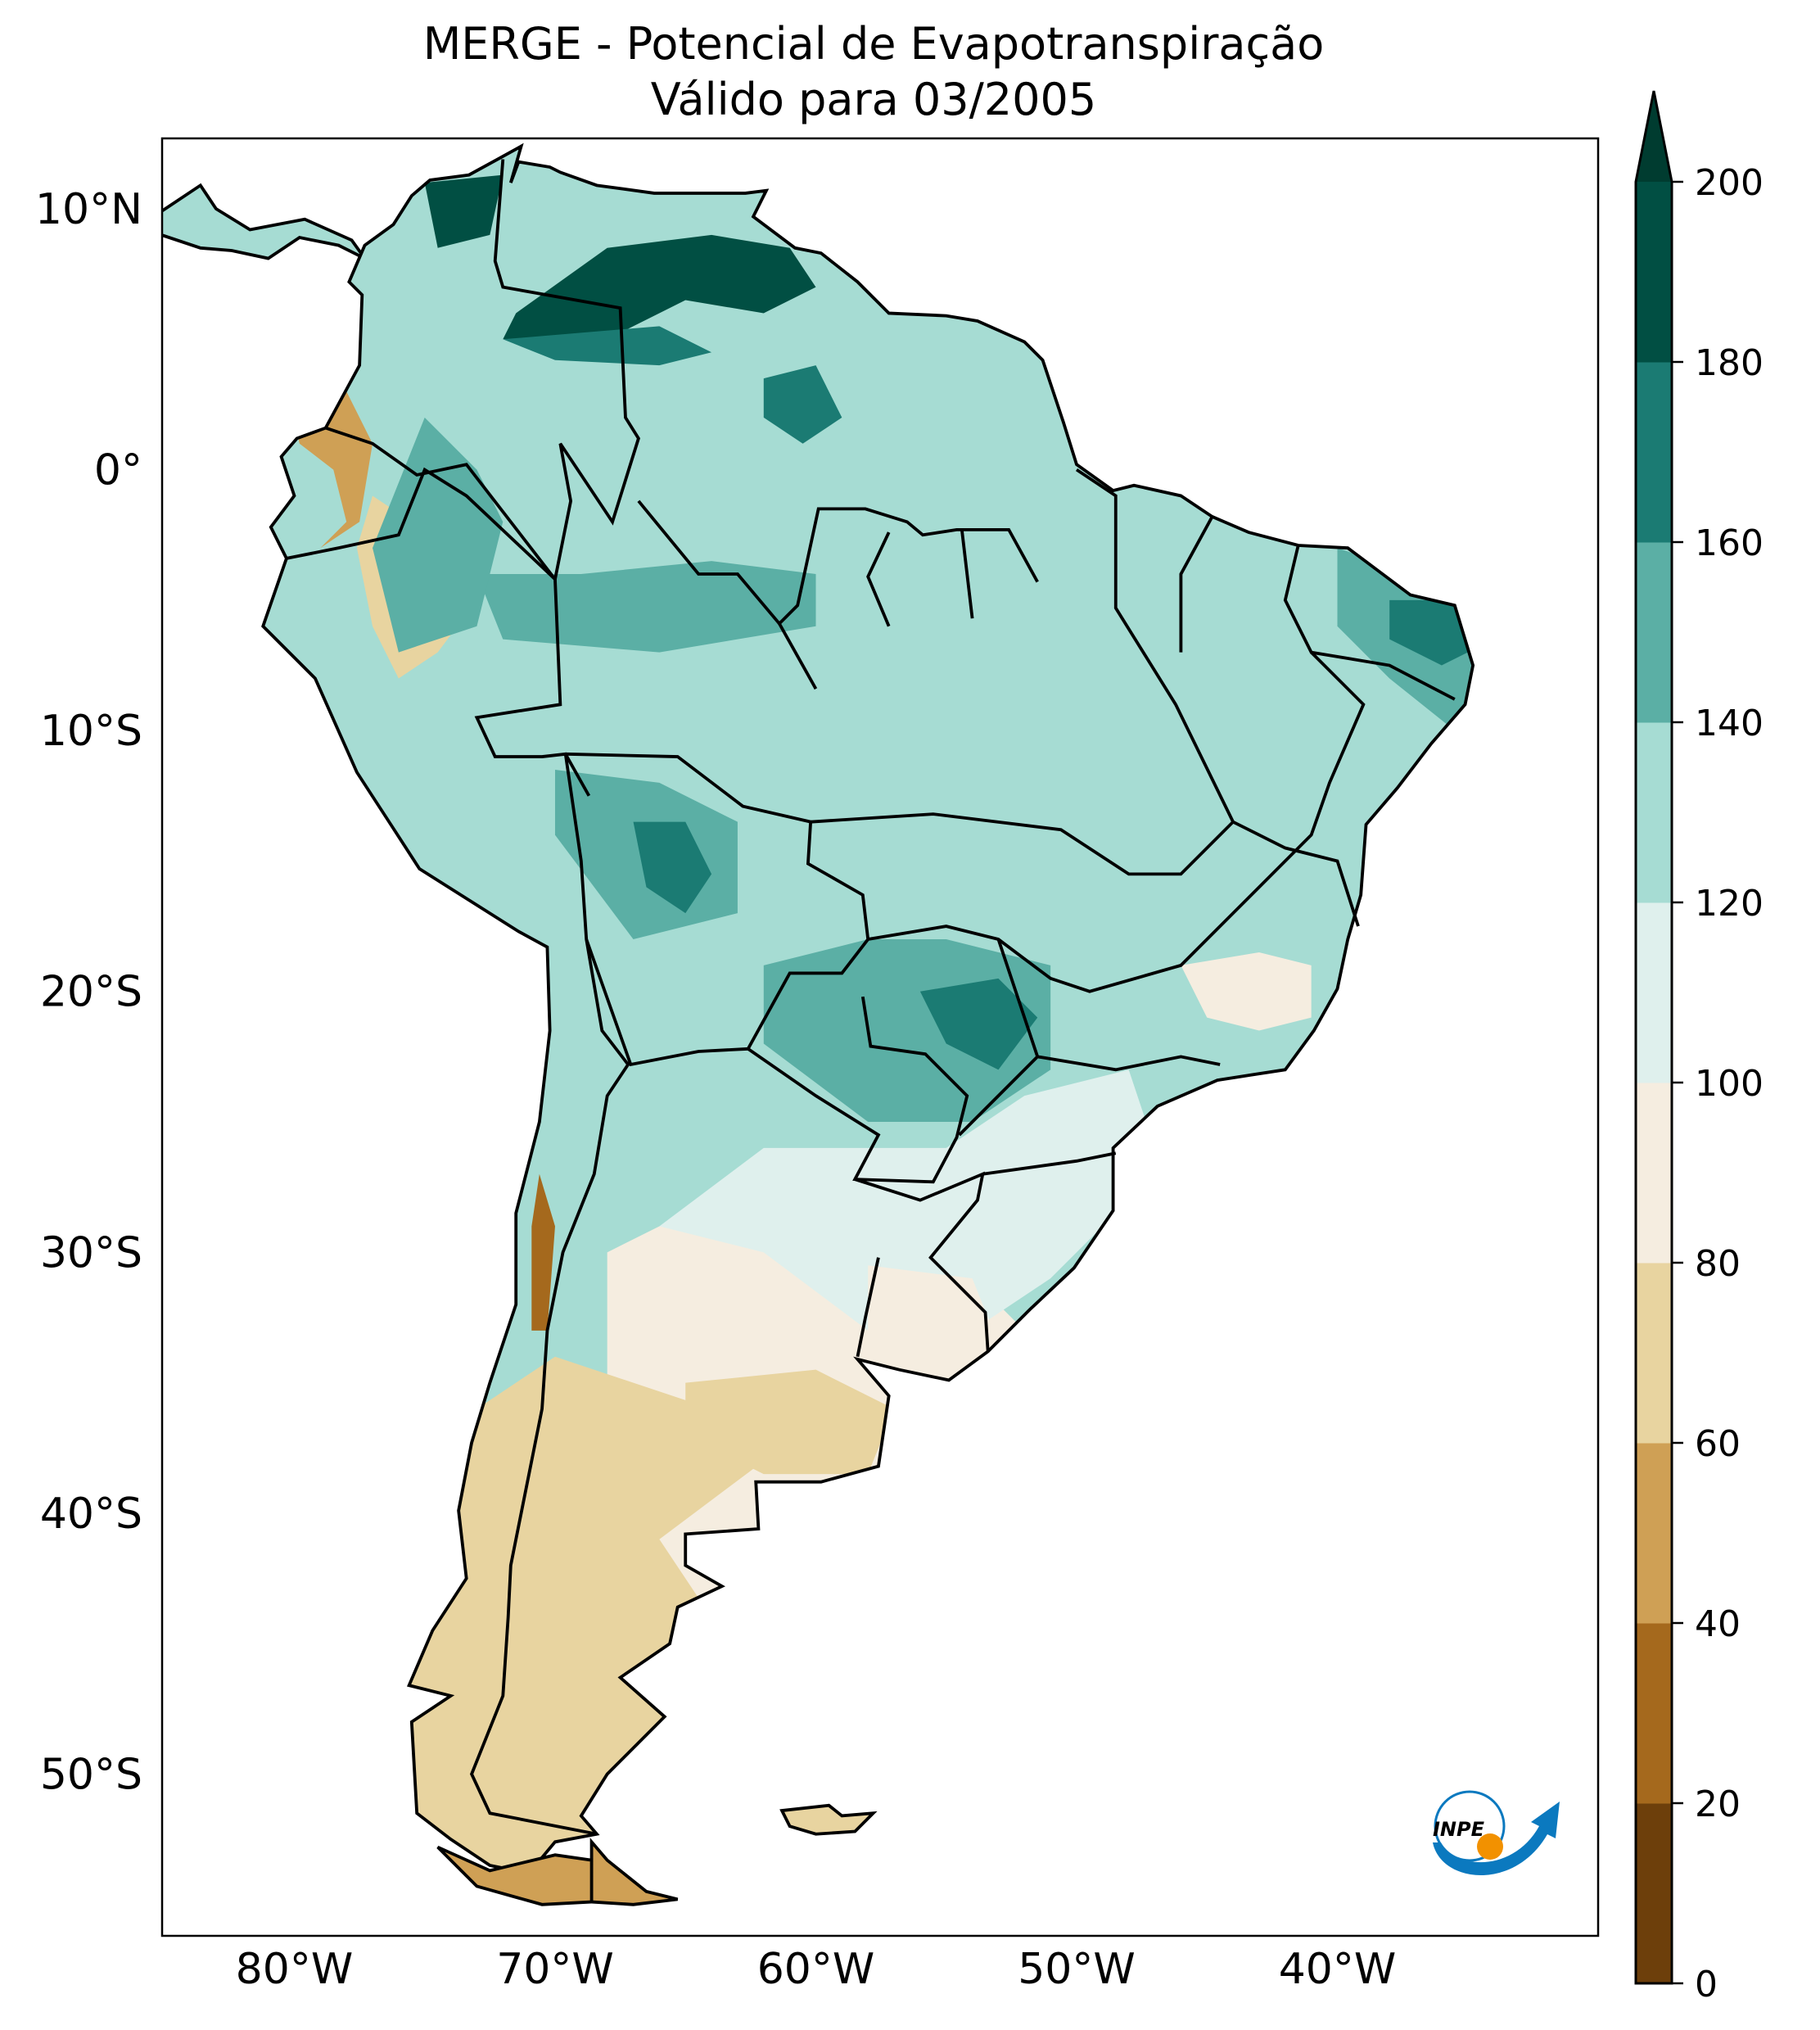 The image size is (1820, 2030). What do you see at coordinates (790, 1422) in the screenshot?
I see `contour-60-80-pampa` at bounding box center [790, 1422].